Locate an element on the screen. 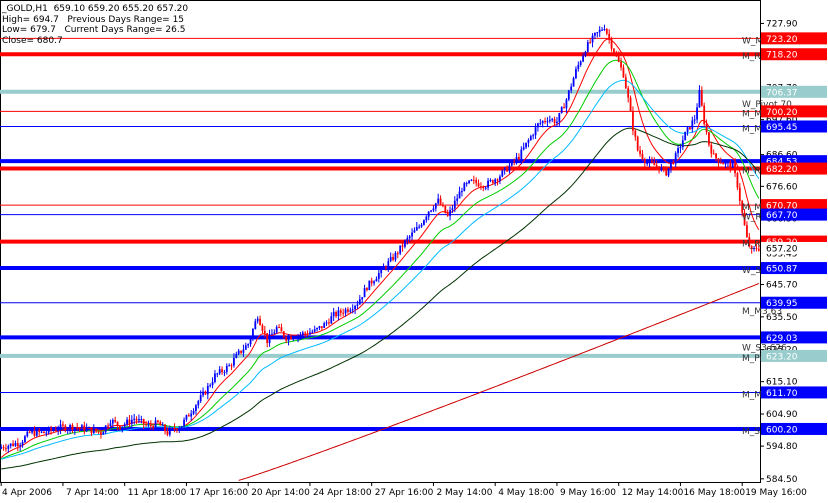  level-price-label: 657.20 is located at coordinates (782, 249).